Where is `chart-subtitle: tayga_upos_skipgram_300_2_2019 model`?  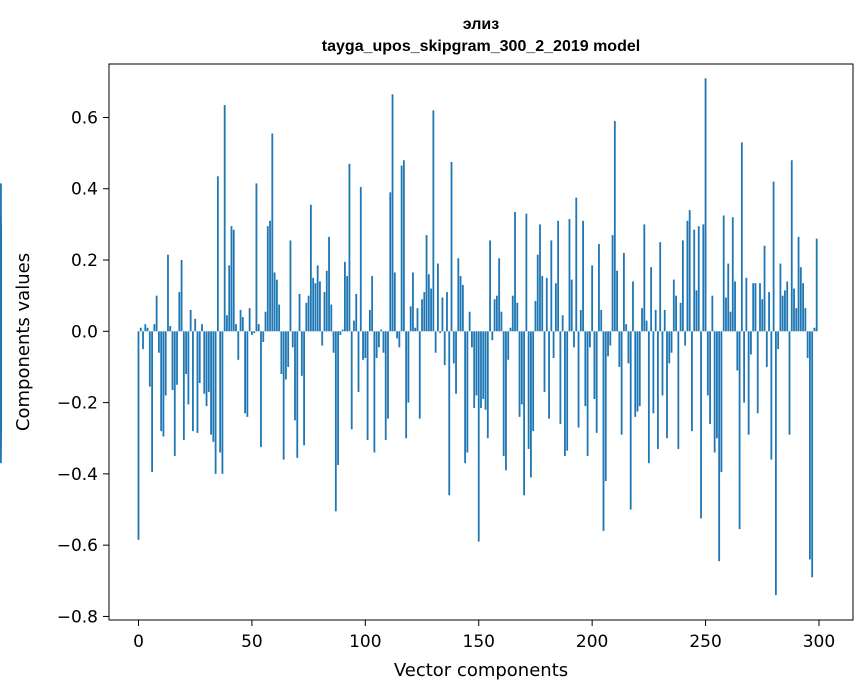 chart-subtitle: tayga_upos_skipgram_300_2_2019 model is located at coordinates (481, 46).